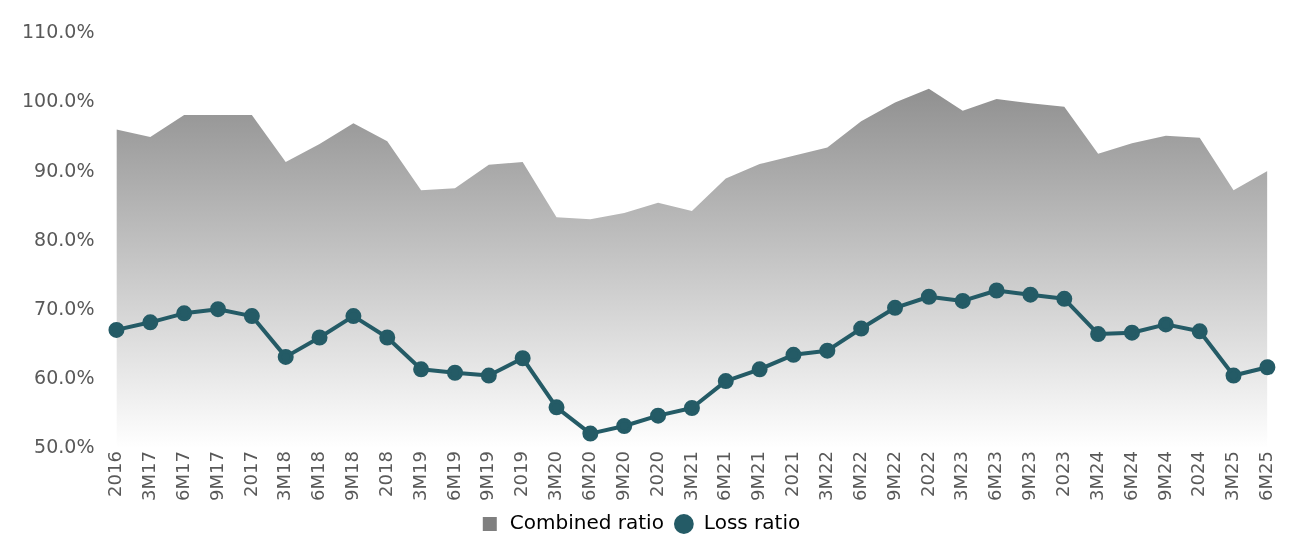  Describe the element at coordinates (893, 476) in the screenshot. I see `x-tick-label: 9M22` at that location.